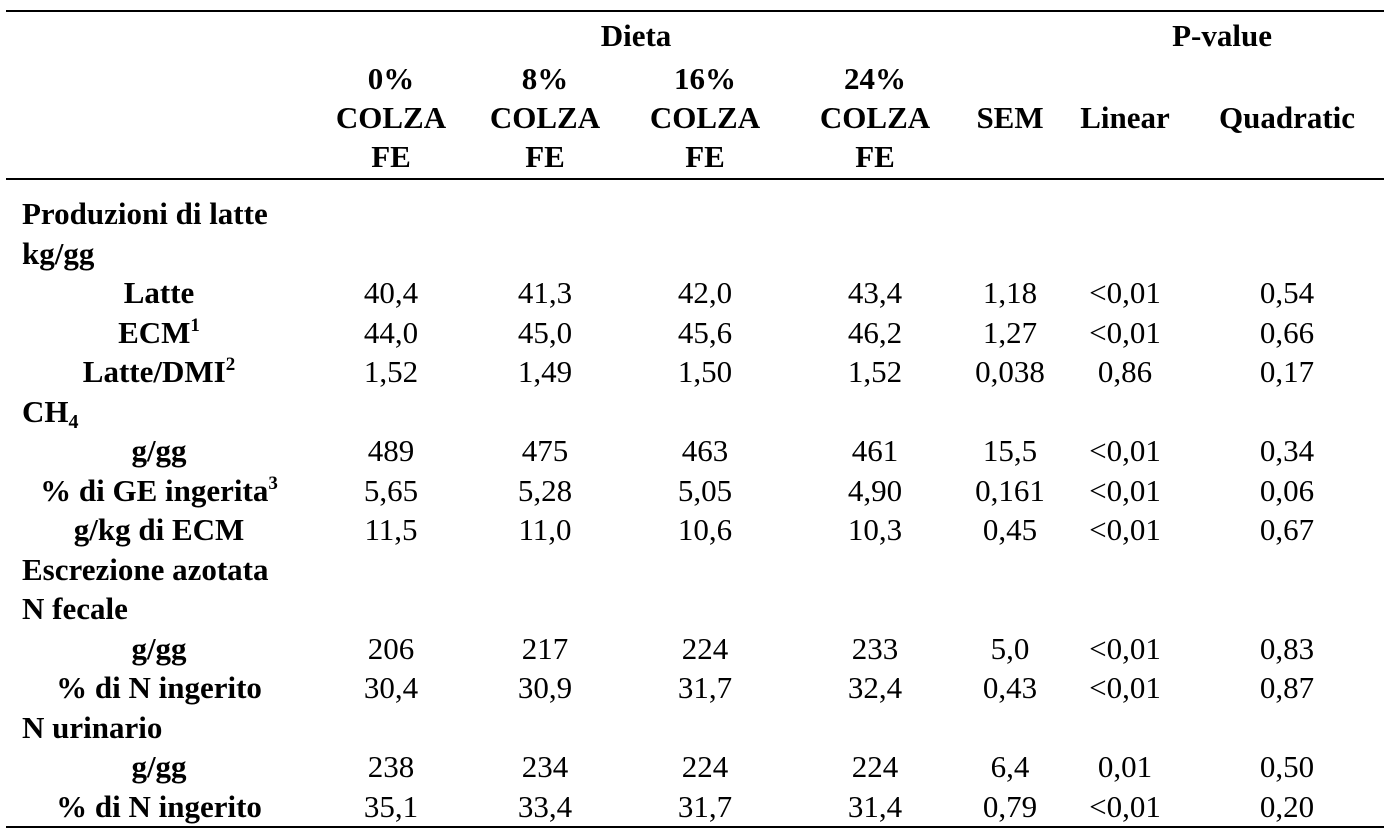 This screenshot has height=831, width=1388. Describe the element at coordinates (695, 254) in the screenshot. I see `section-row-milk-unit: kg/gg` at that location.